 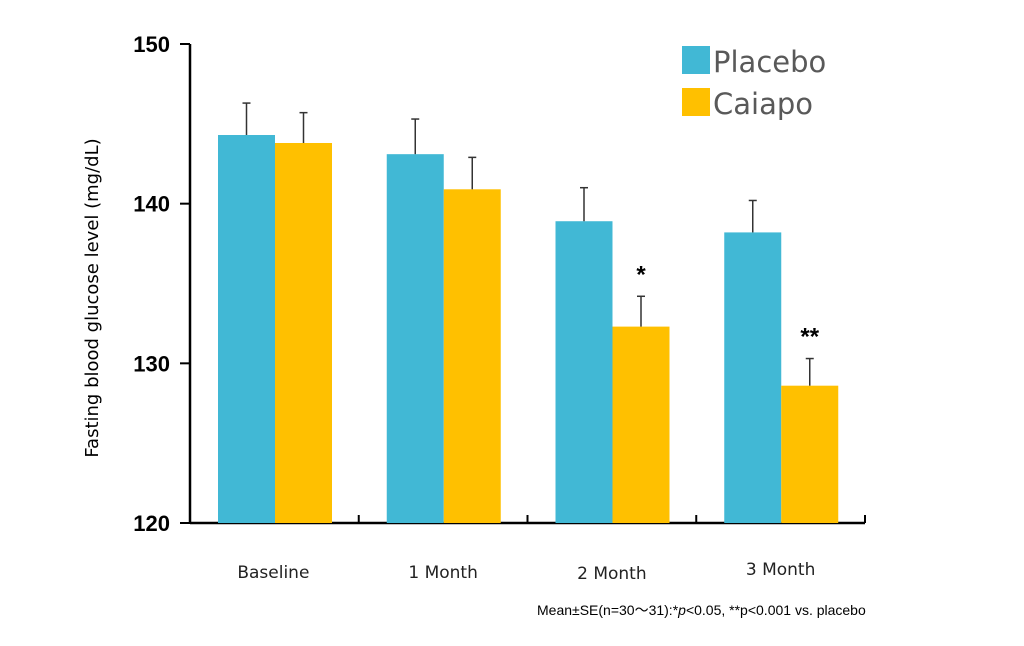 What do you see at coordinates (92, 297) in the screenshot?
I see `y-axis-label: Fasting blood glucose level (mg/dL)` at bounding box center [92, 297].